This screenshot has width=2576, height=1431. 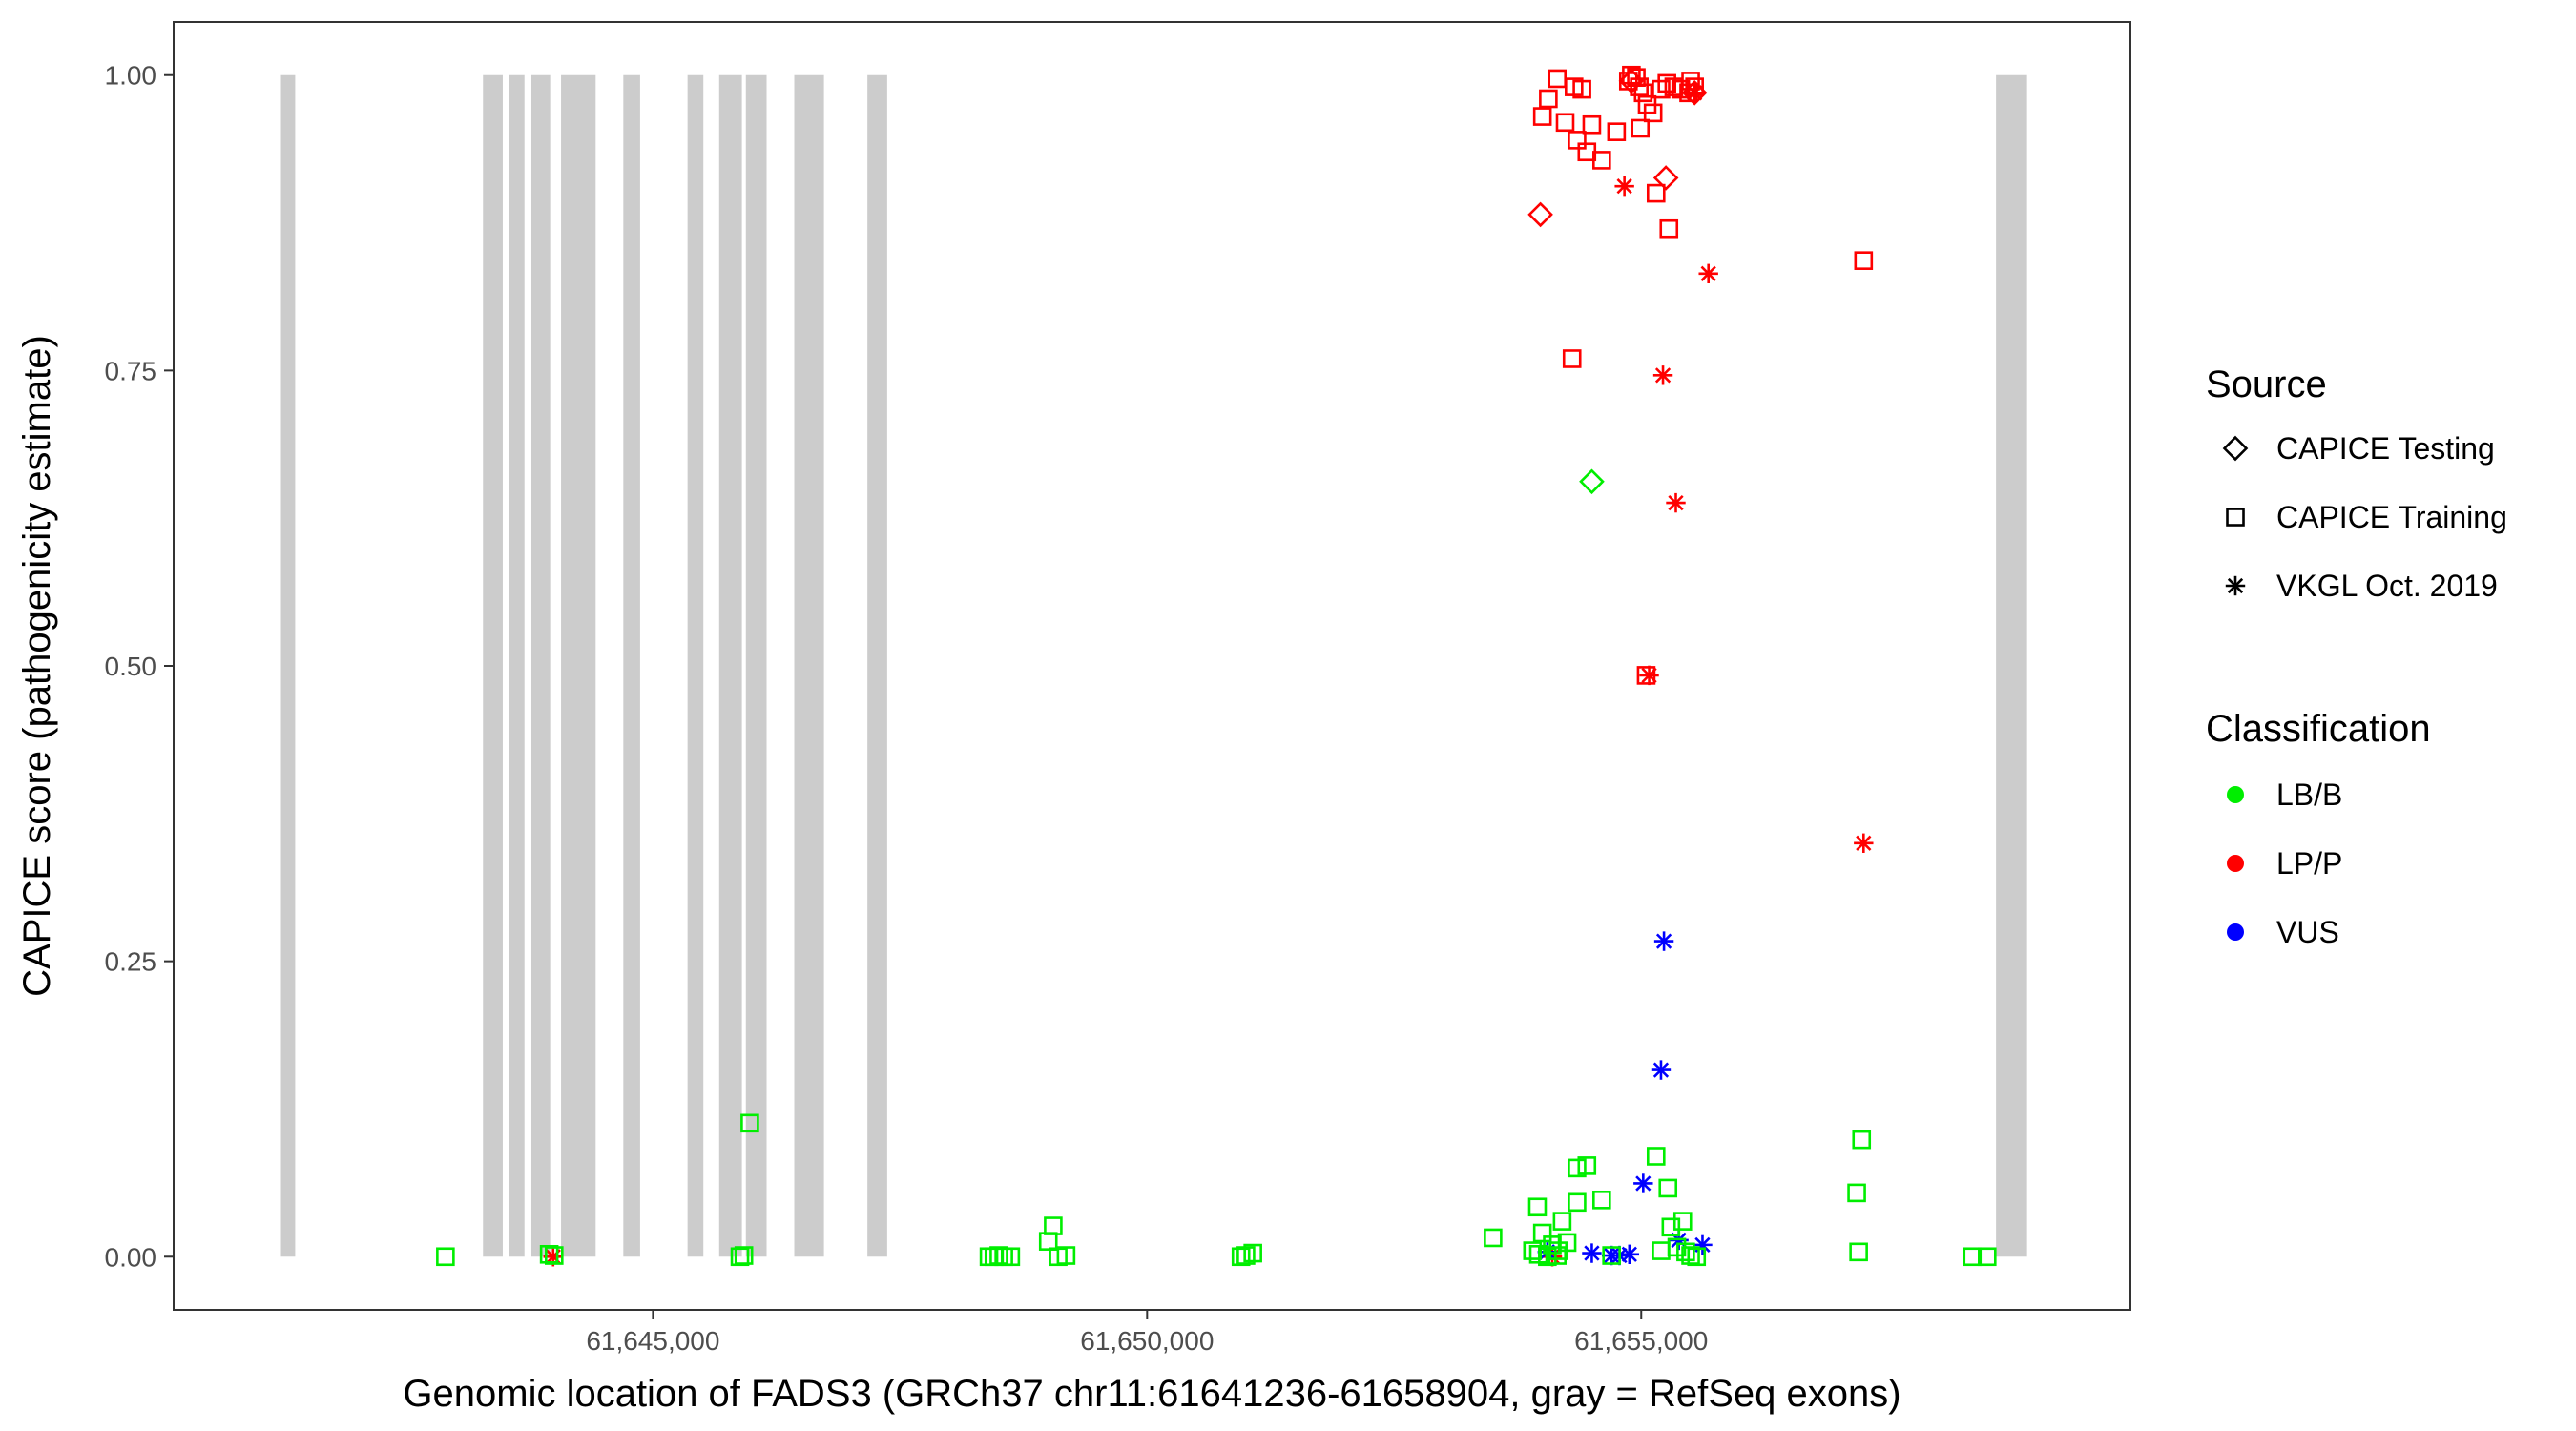 What do you see at coordinates (2391, 517) in the screenshot?
I see `legend-source-label: CAPICE Training` at bounding box center [2391, 517].